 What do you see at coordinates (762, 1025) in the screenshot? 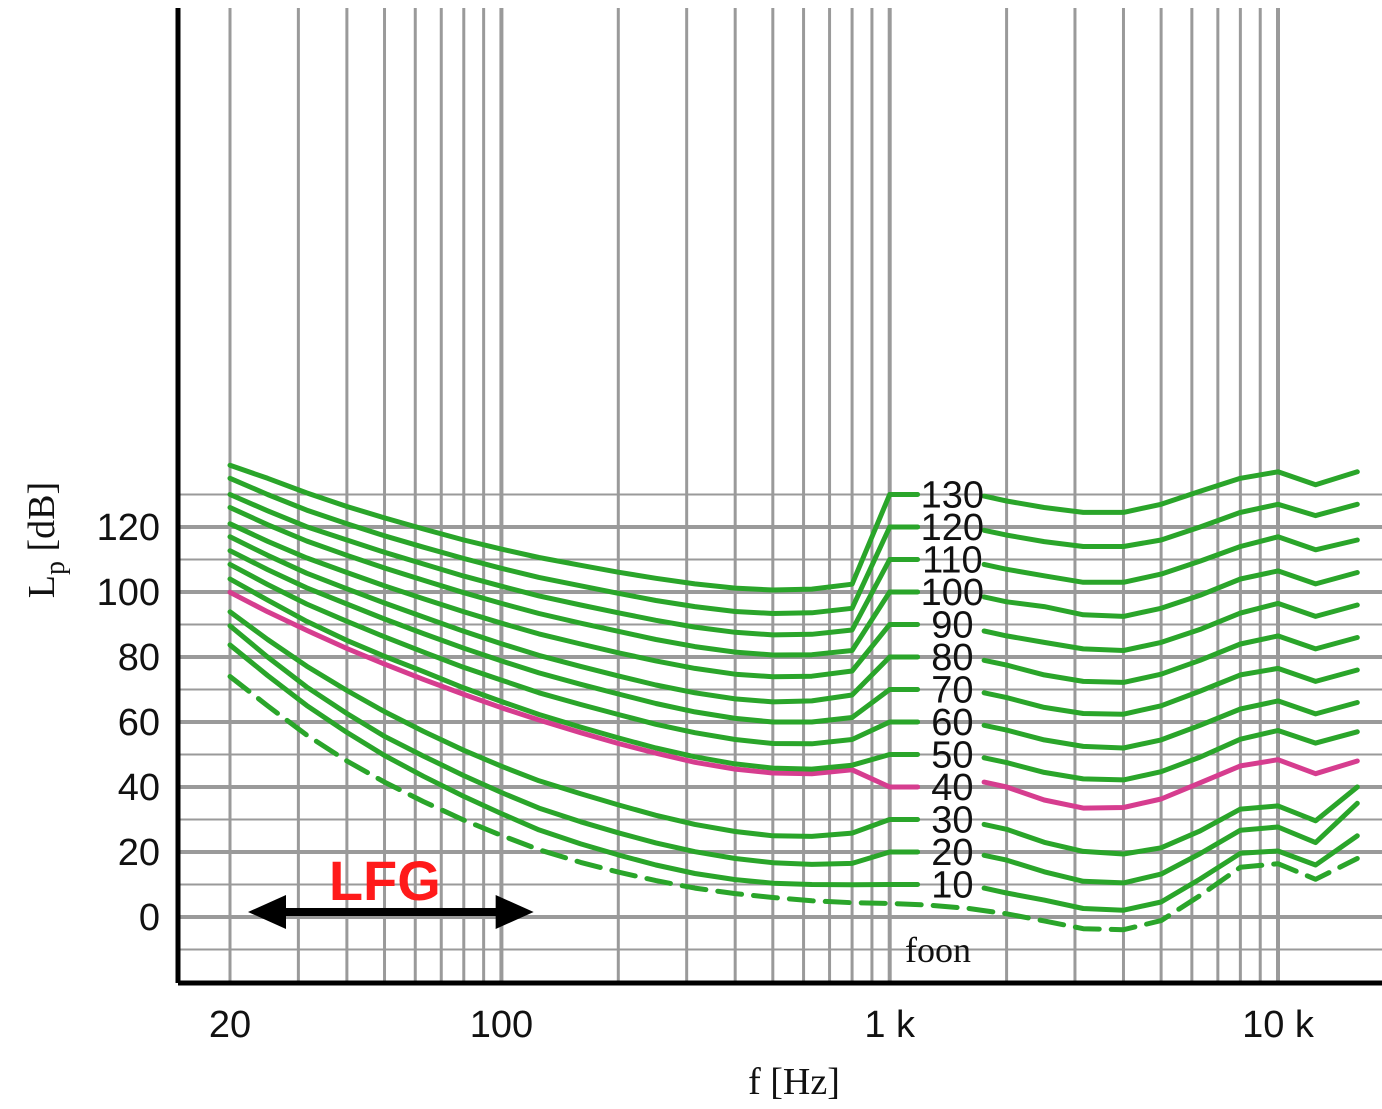
I see `x-tick-labels: 20 100 1 k 10 k` at bounding box center [762, 1025].